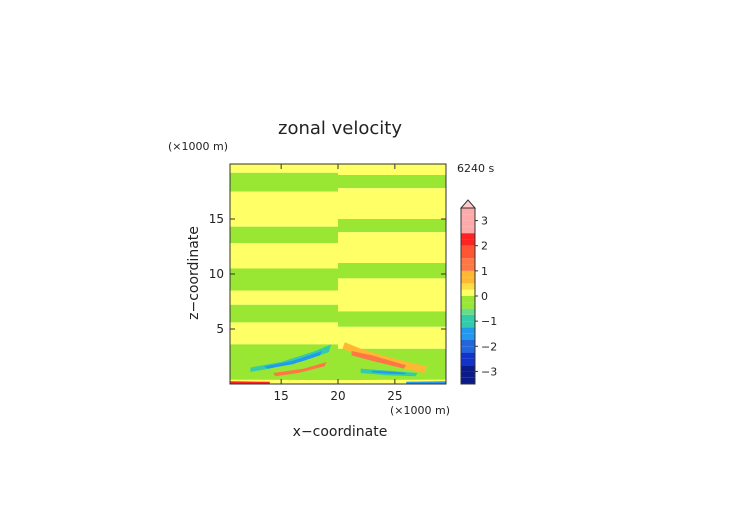 The height and width of the screenshot is (532, 752). I want to click on time-label: 6240 s, so click(475, 168).